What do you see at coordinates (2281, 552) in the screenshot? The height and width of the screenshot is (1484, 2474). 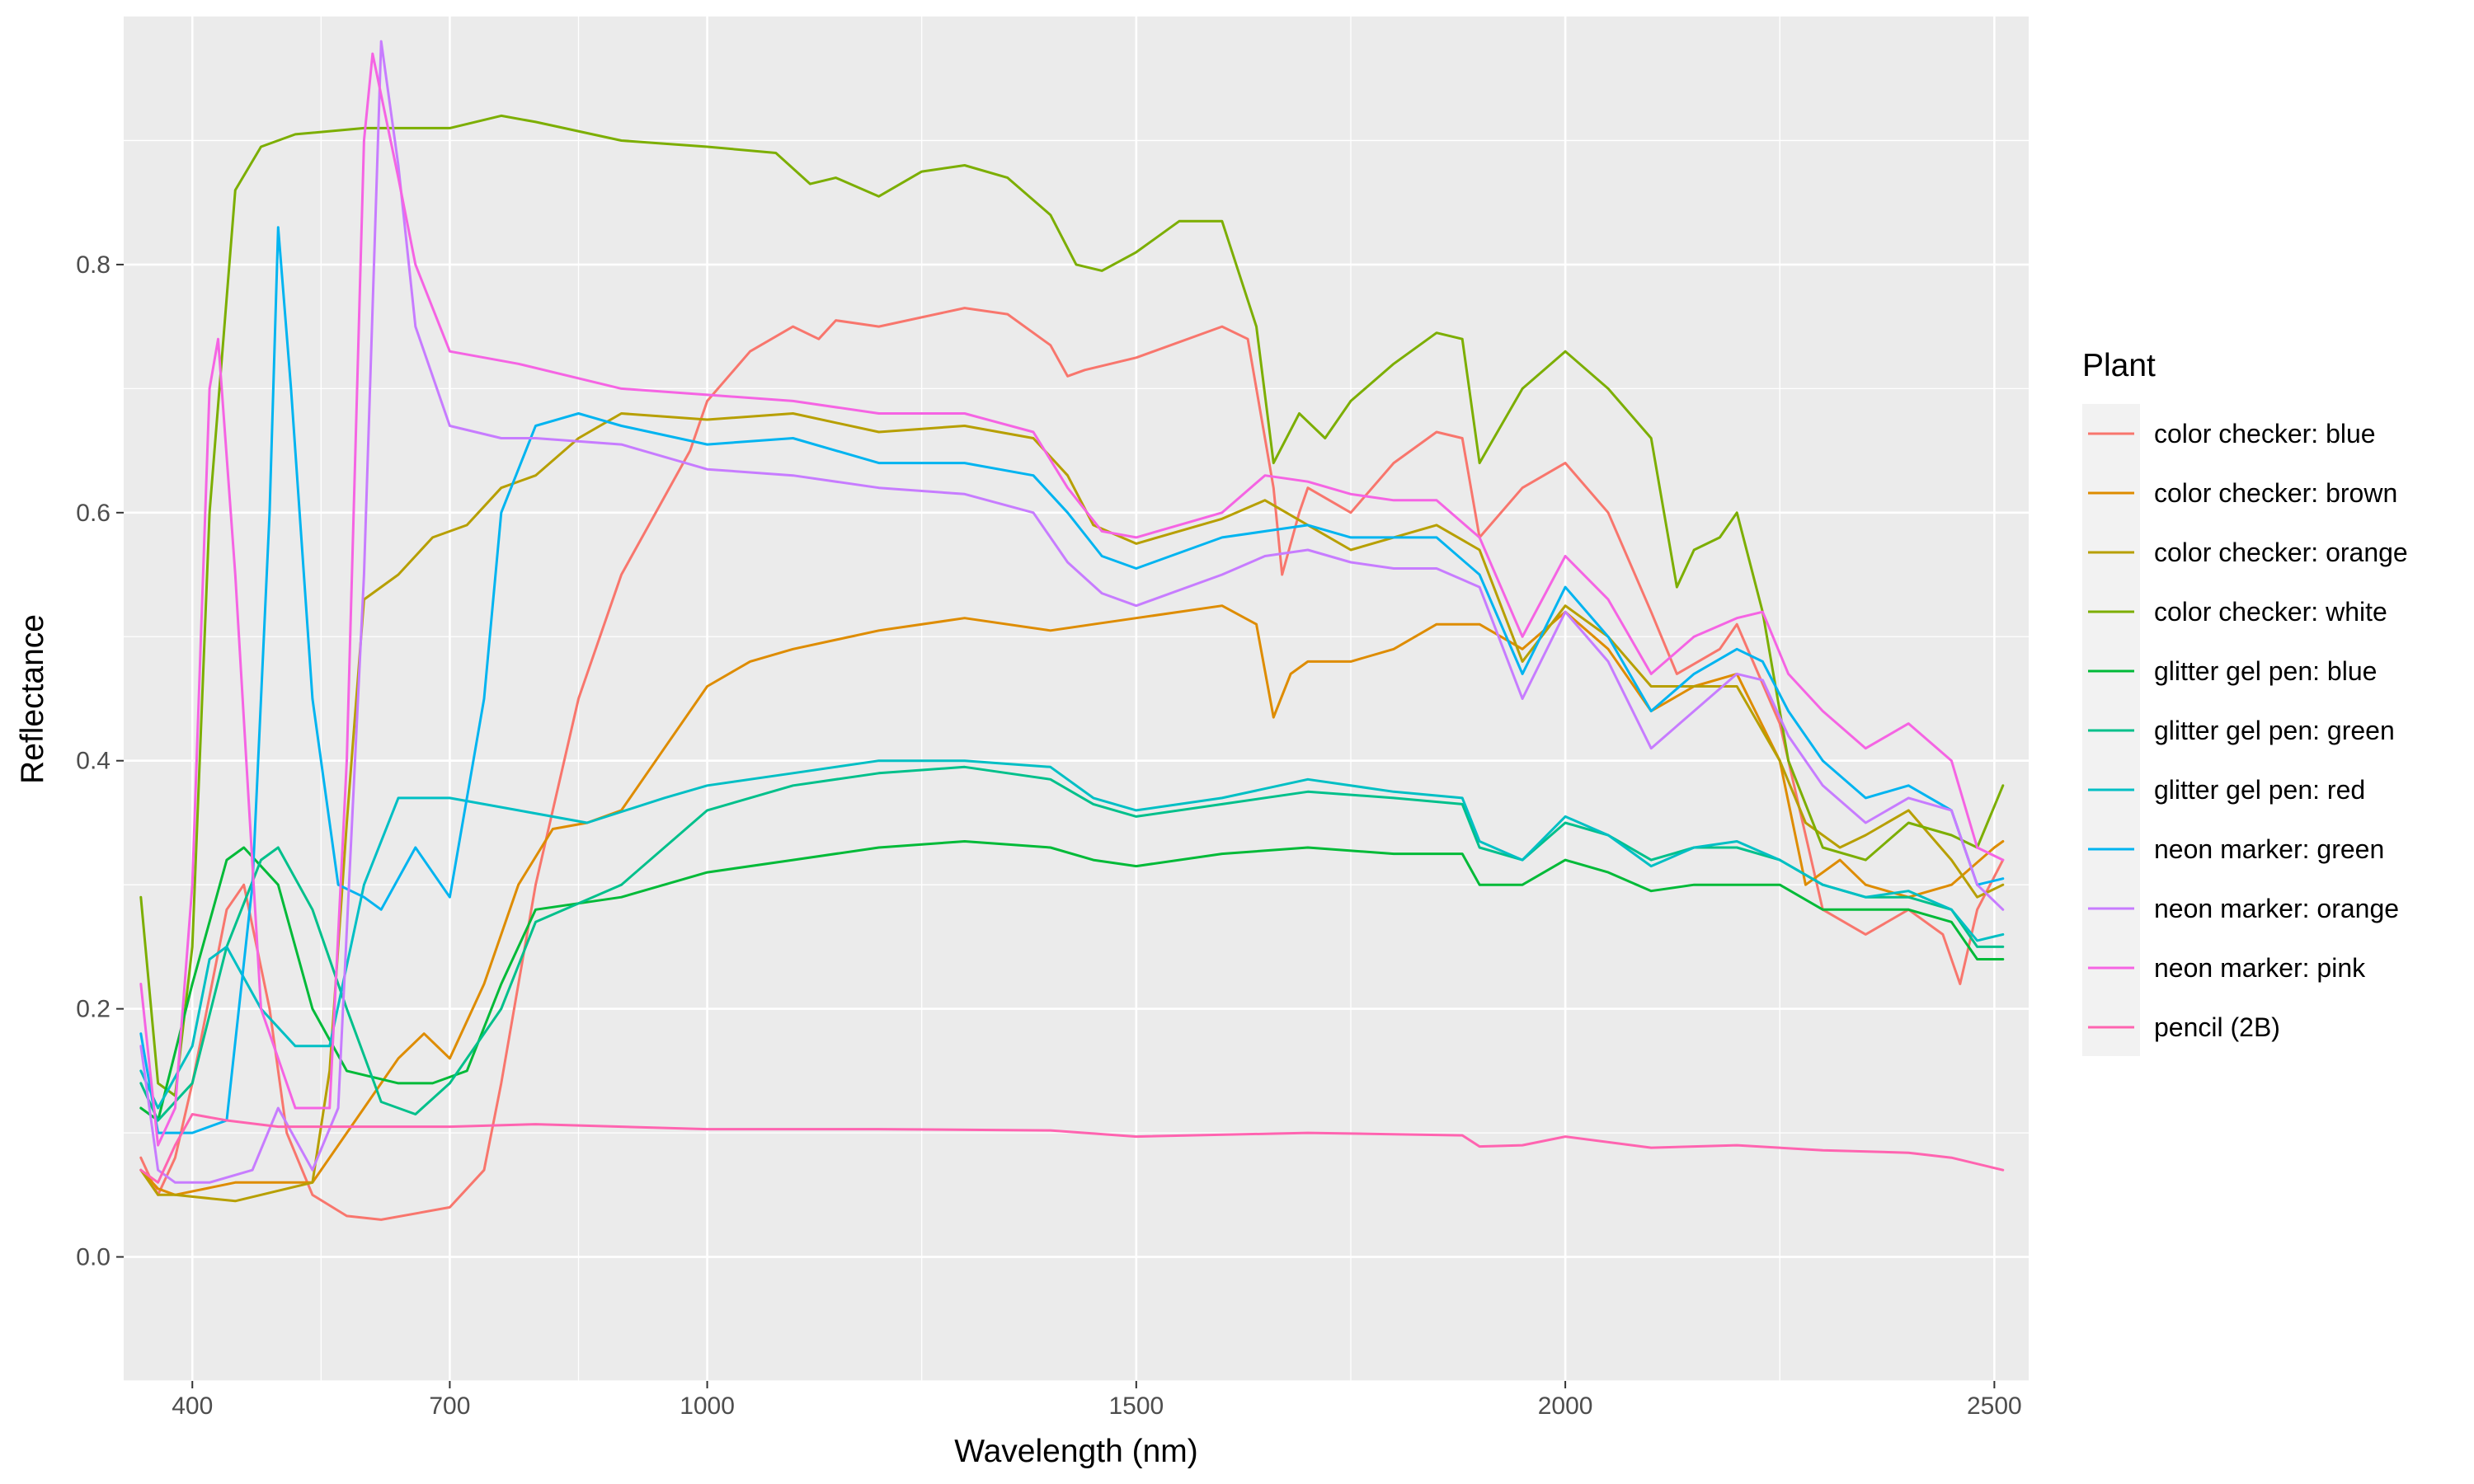 I see `legend-label: color checker: orange` at bounding box center [2281, 552].